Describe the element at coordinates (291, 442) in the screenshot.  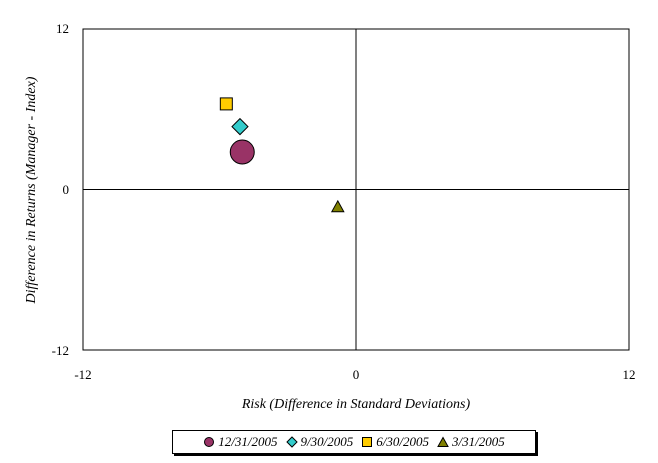
I see `legend-marker-diamond` at that location.